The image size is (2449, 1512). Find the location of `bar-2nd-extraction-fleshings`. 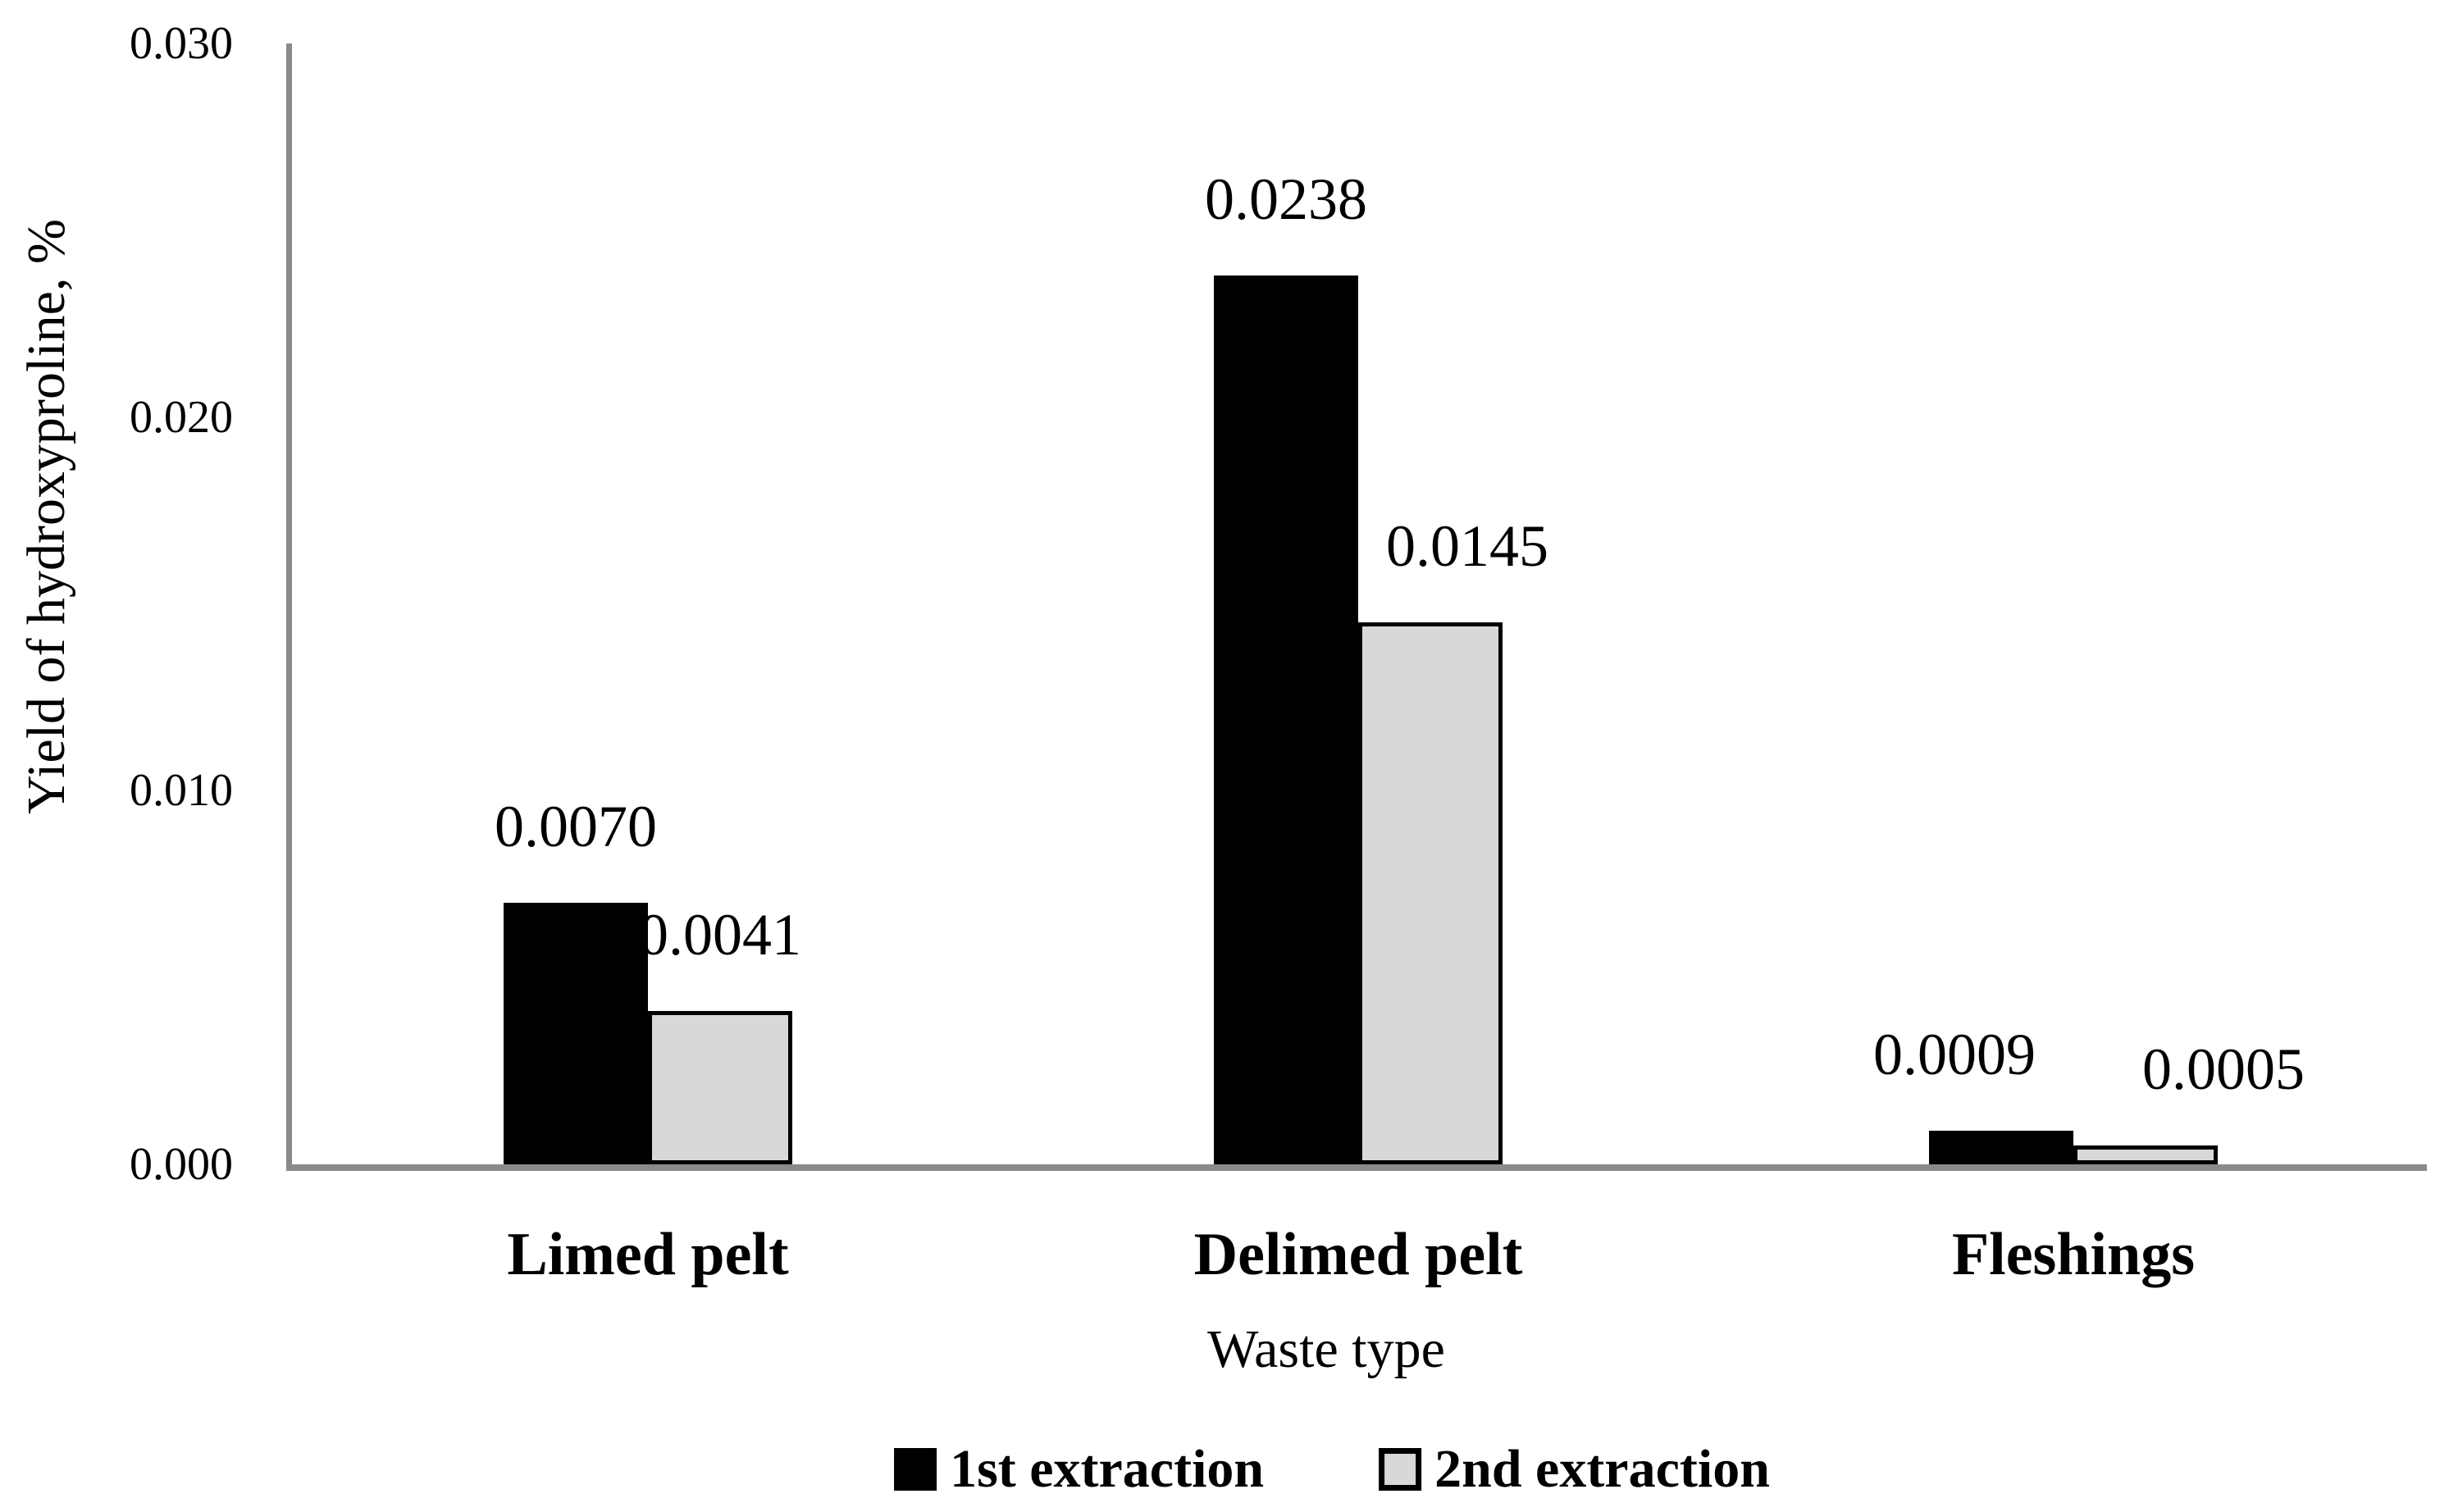

bar-2nd-extraction-fleshings is located at coordinates (2145, 1154).